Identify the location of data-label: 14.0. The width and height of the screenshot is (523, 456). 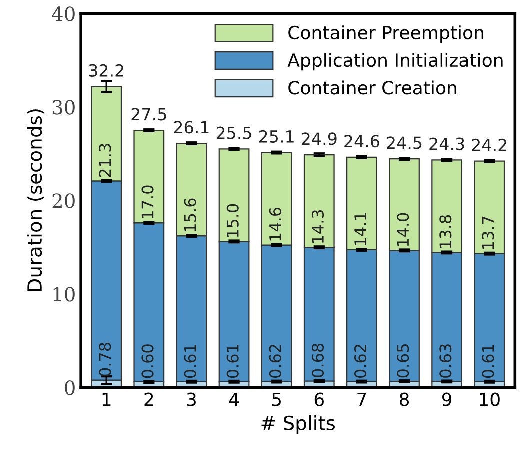
(403, 229).